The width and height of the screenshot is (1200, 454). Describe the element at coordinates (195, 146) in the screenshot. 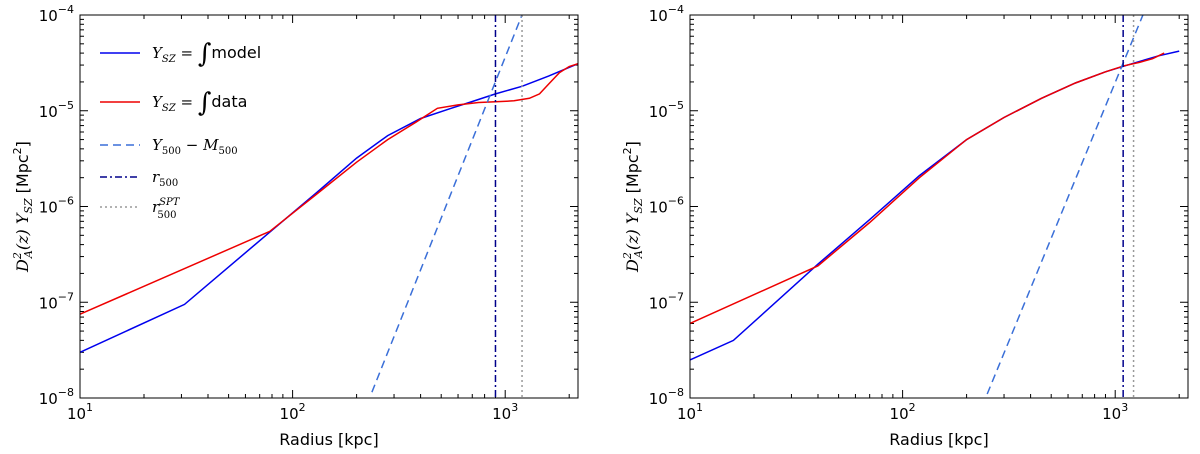

I see `legend-label-scaling: Y500 − M500` at that location.